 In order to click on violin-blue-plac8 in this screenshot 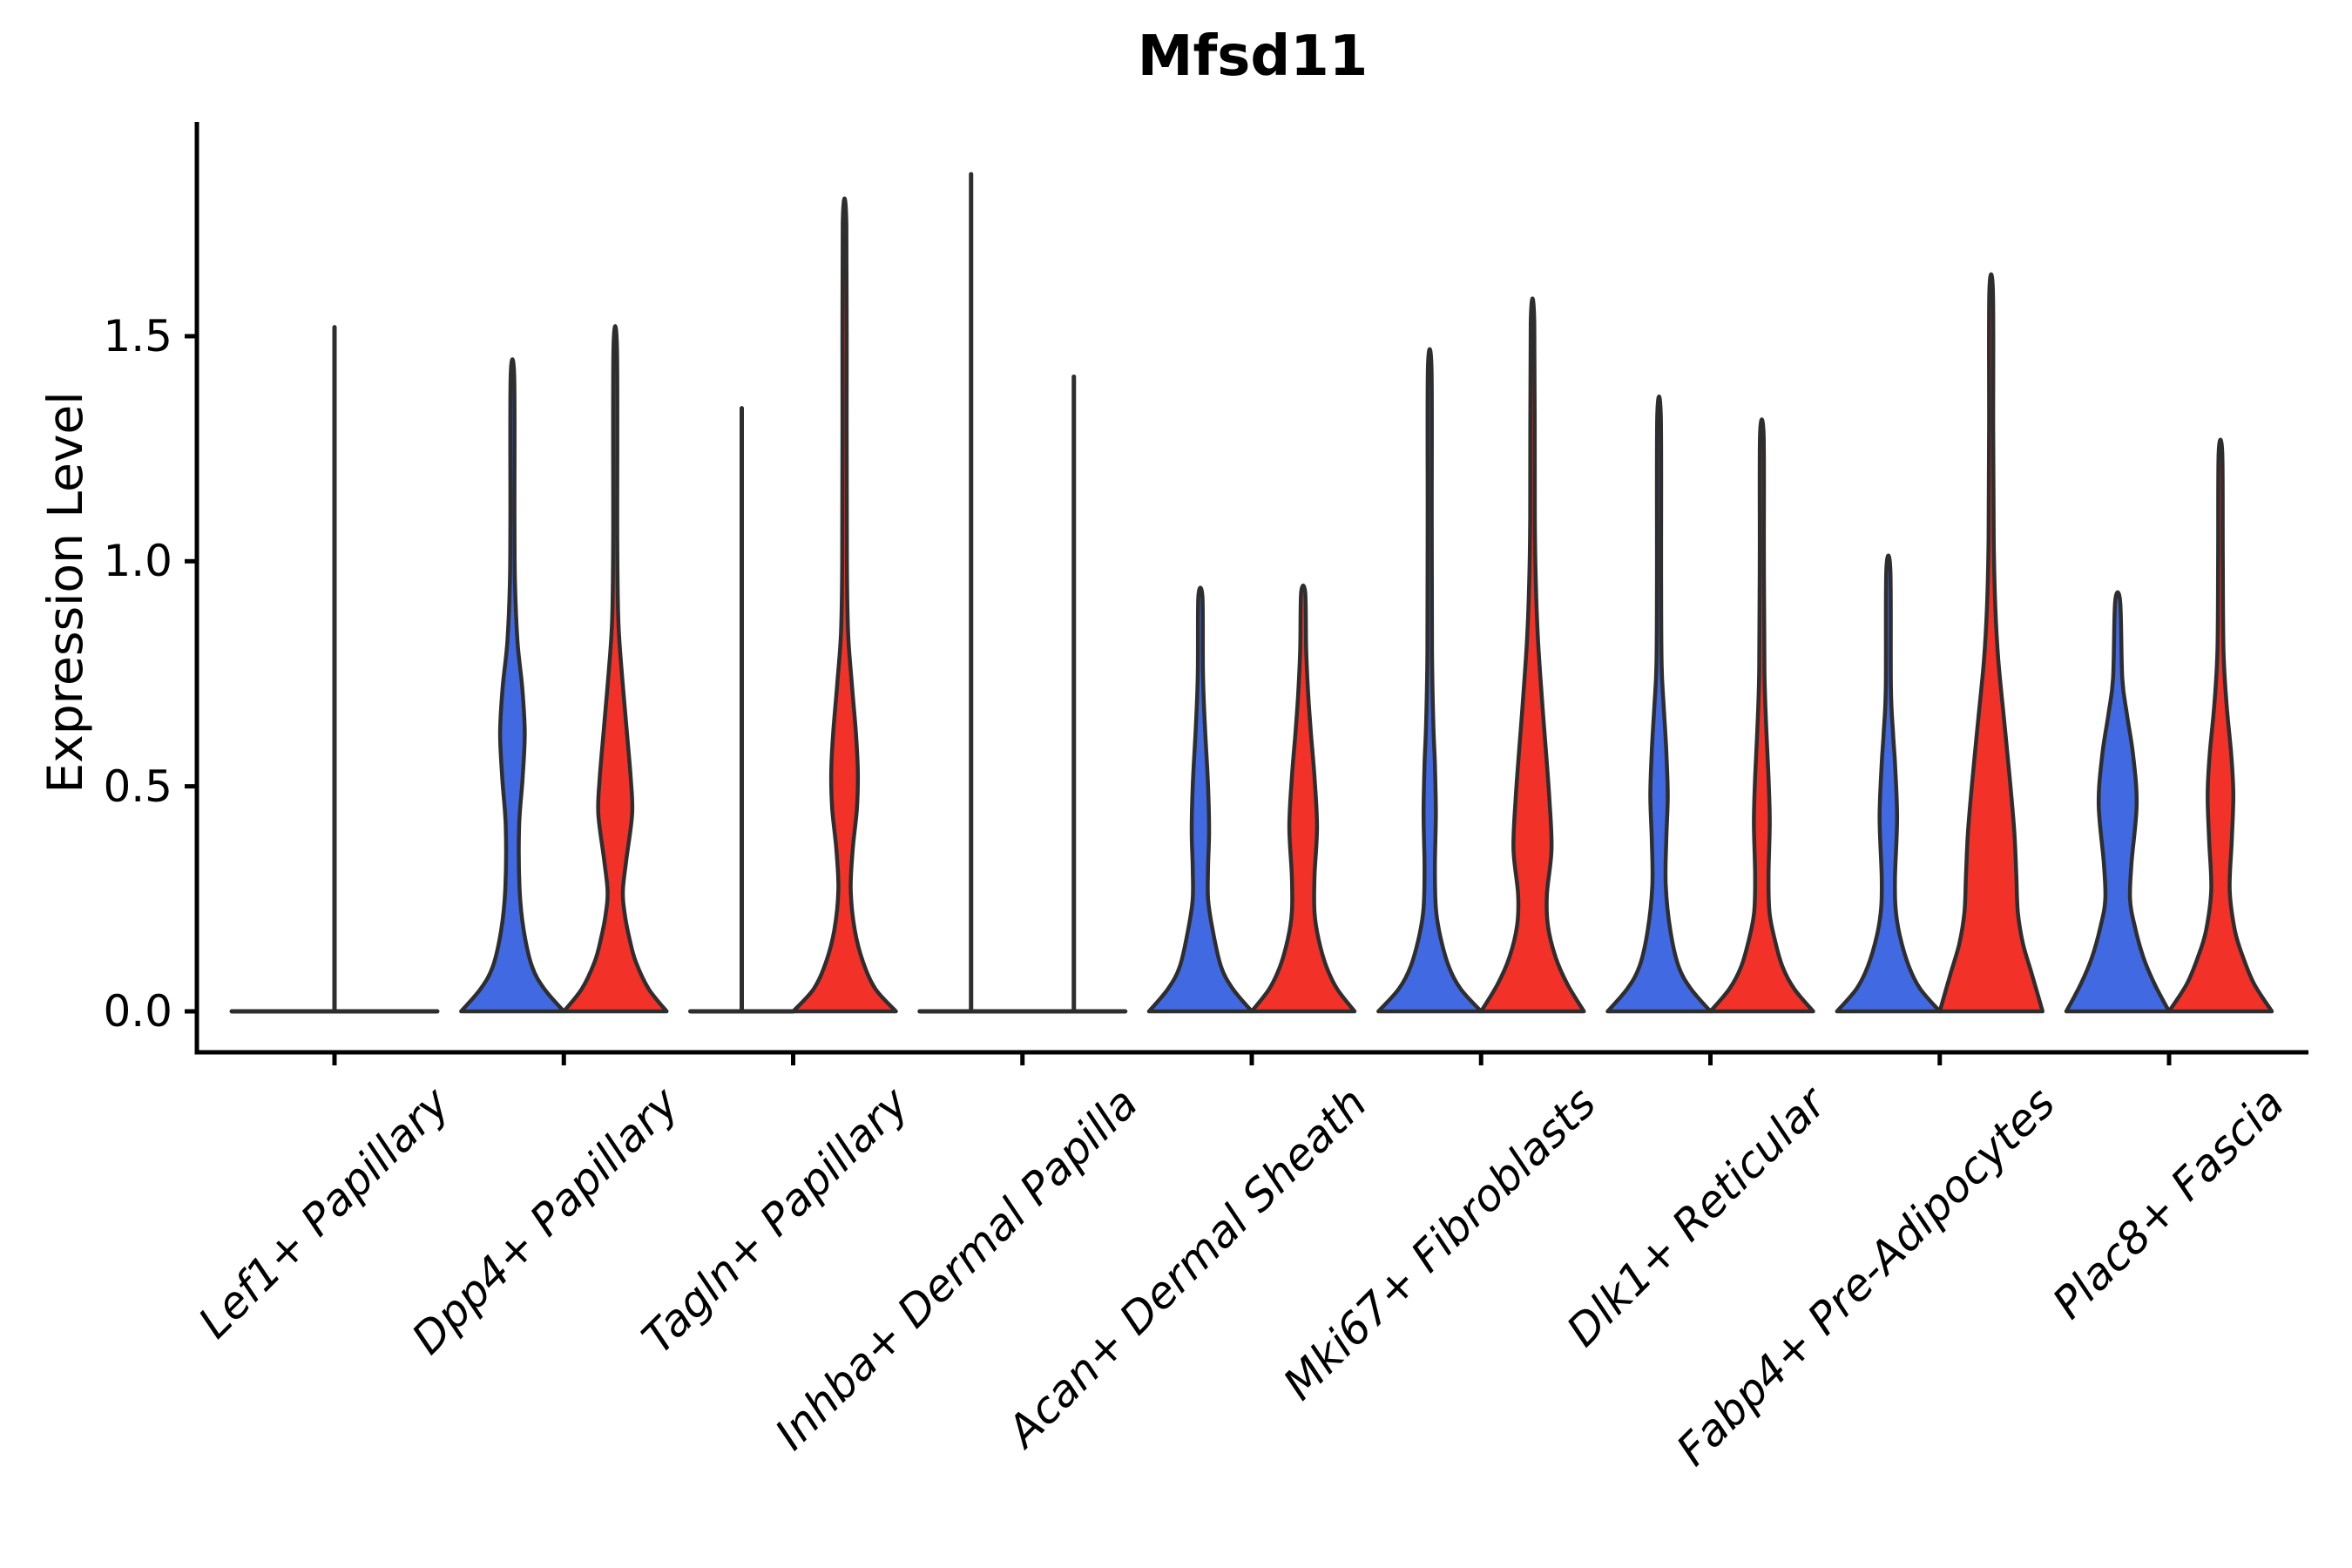, I will do `click(2118, 802)`.